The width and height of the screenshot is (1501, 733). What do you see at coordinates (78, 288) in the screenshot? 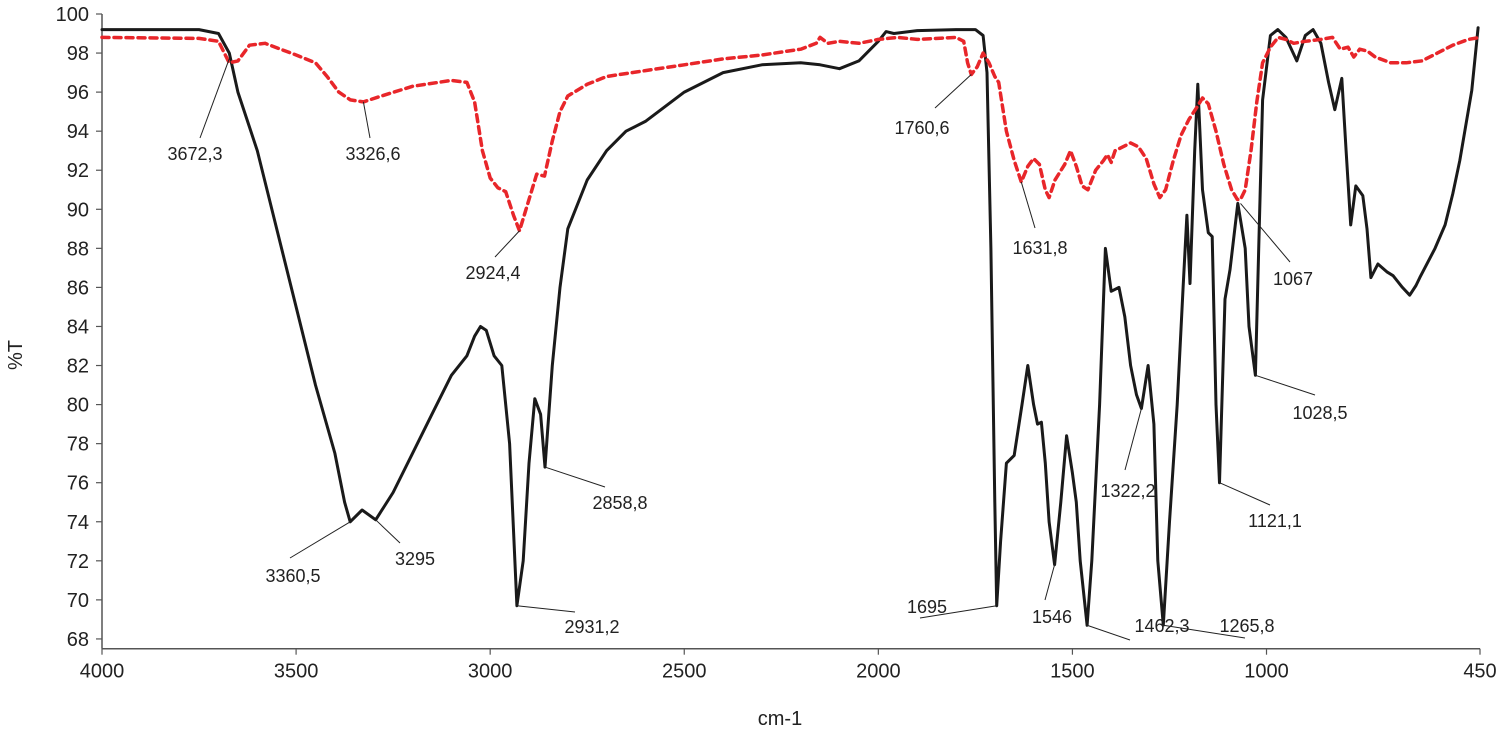
I see `y-tick-label: 86` at bounding box center [78, 288].